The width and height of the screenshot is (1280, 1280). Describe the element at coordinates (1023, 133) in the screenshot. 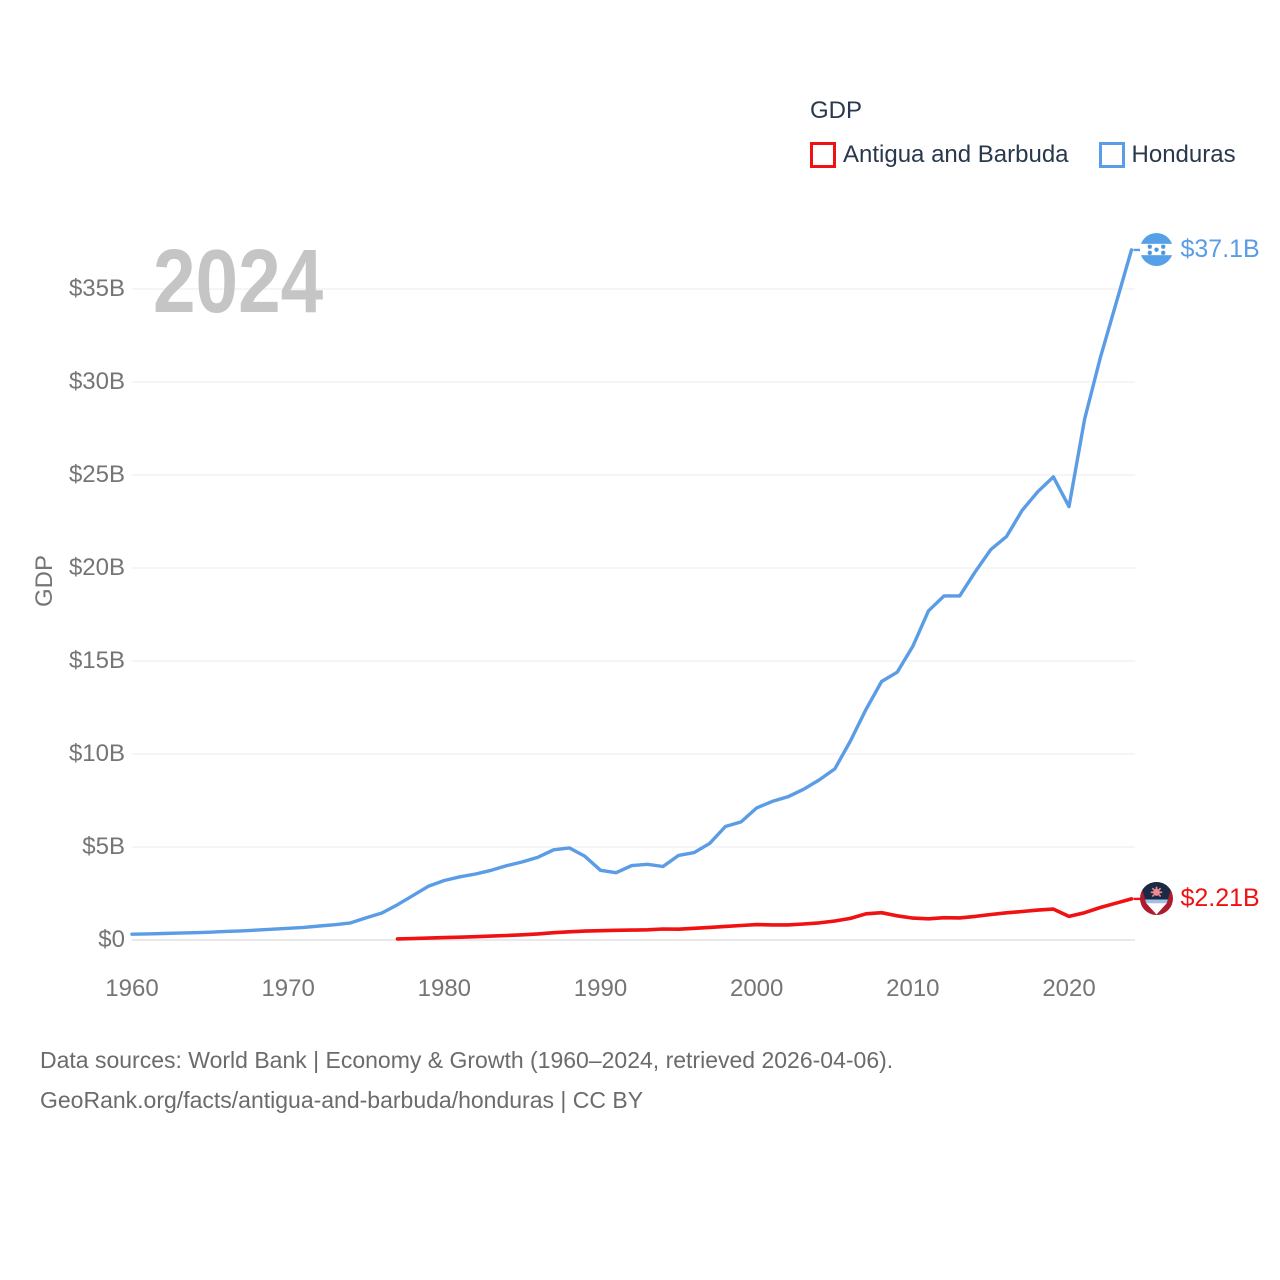

I see `chart-legend: GDP Antigua and Barbuda Honduras` at that location.